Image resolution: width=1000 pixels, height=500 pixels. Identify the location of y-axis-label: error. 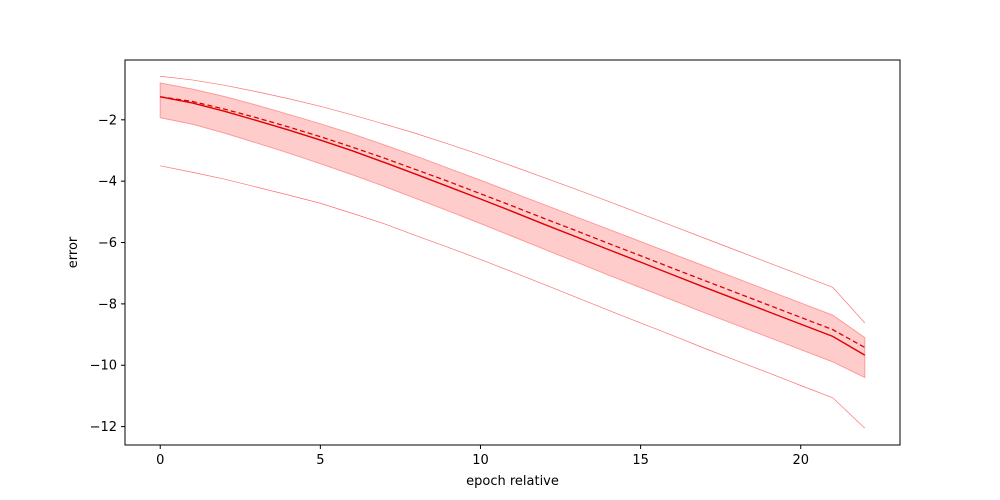
(73, 252).